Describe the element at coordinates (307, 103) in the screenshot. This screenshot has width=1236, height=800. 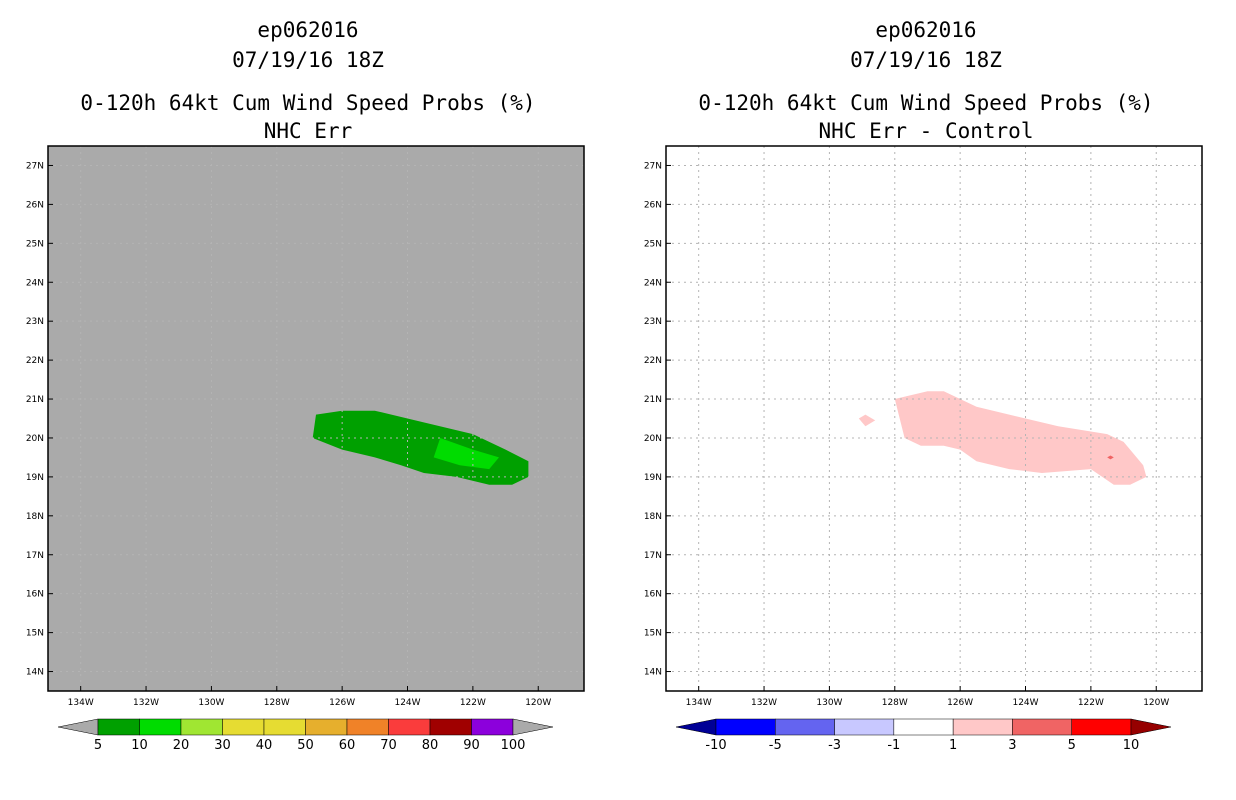
I see `left-title-product: 0-120h 64kt Cum Wind Speed Probs (%)` at that location.